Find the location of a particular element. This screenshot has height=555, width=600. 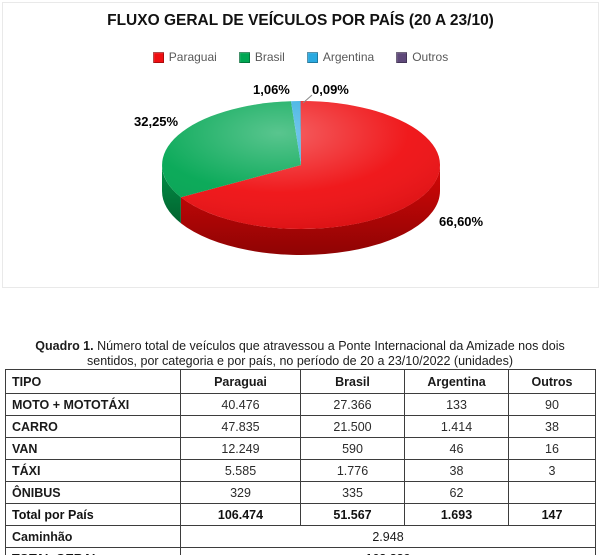

cell-value: 47.835 is located at coordinates (240, 426).